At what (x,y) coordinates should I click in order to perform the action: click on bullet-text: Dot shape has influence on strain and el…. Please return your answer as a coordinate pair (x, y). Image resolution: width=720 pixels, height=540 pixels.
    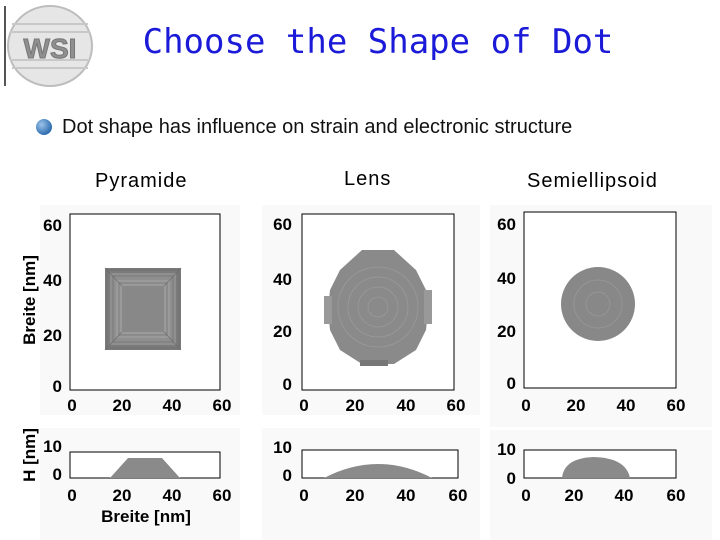
    Looking at the image, I should click on (317, 126).